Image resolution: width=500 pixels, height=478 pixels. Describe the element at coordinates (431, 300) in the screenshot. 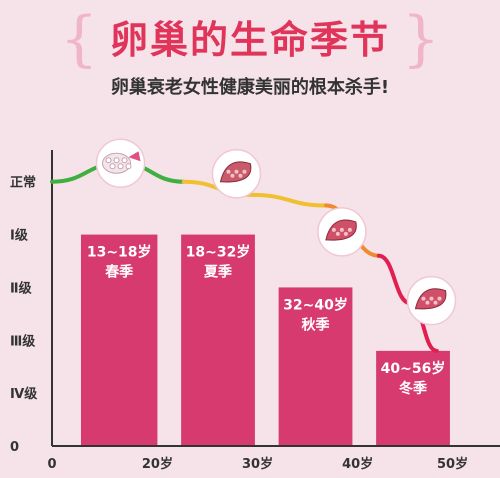

I see `winter-ovary-illustration` at that location.